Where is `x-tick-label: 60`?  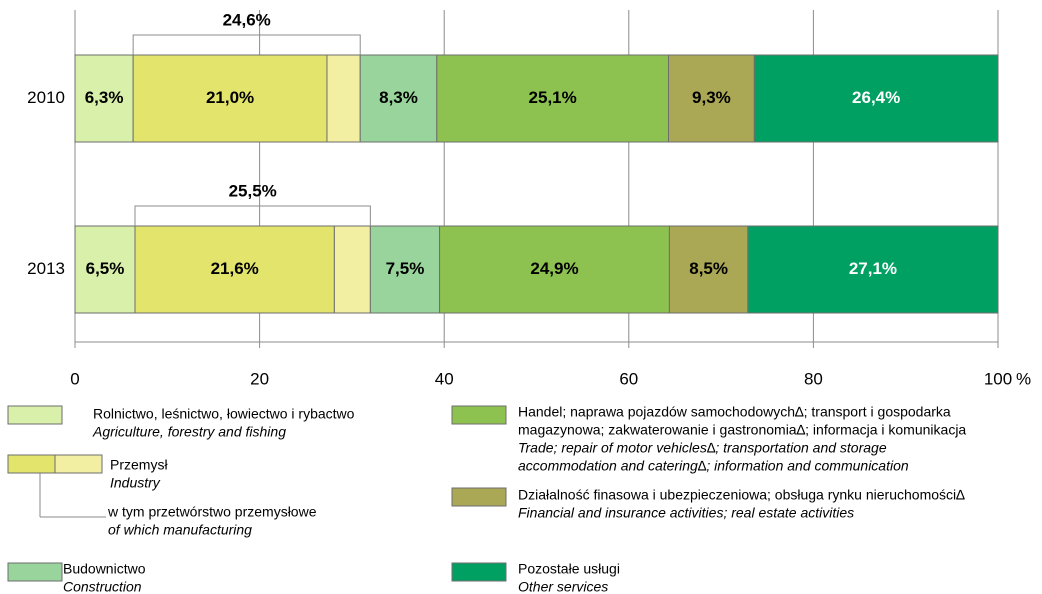
x-tick-label: 60 is located at coordinates (628, 378).